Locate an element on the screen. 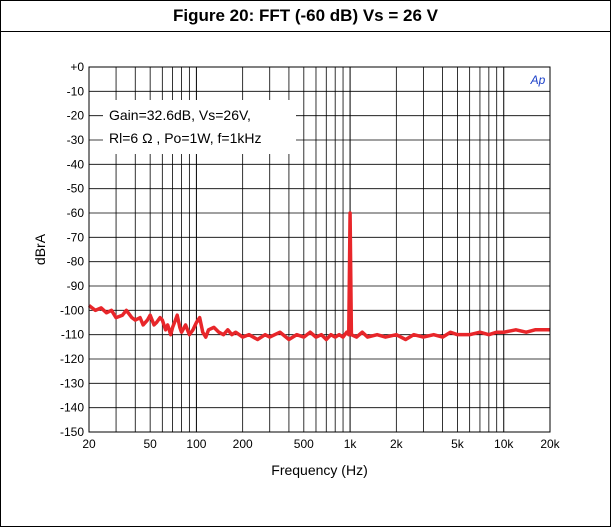  y-tick-label: -90 is located at coordinates (76, 286).